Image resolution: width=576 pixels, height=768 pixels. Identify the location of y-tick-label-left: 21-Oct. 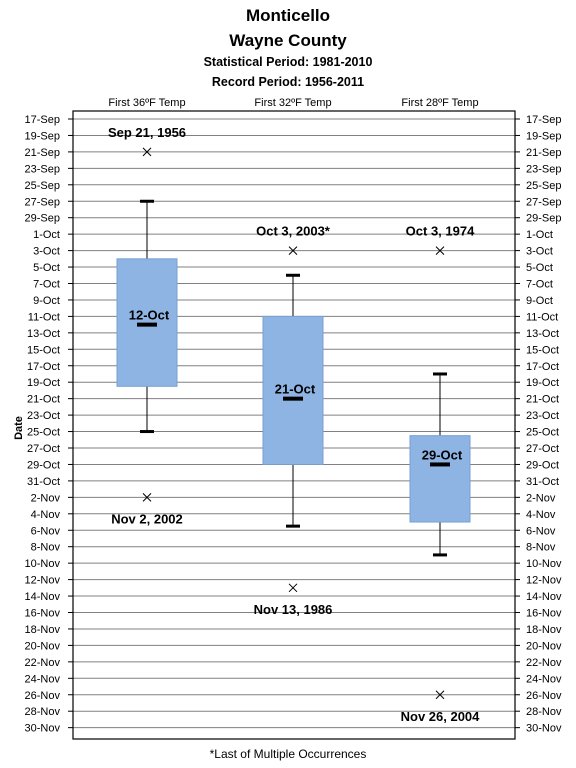
(43, 400).